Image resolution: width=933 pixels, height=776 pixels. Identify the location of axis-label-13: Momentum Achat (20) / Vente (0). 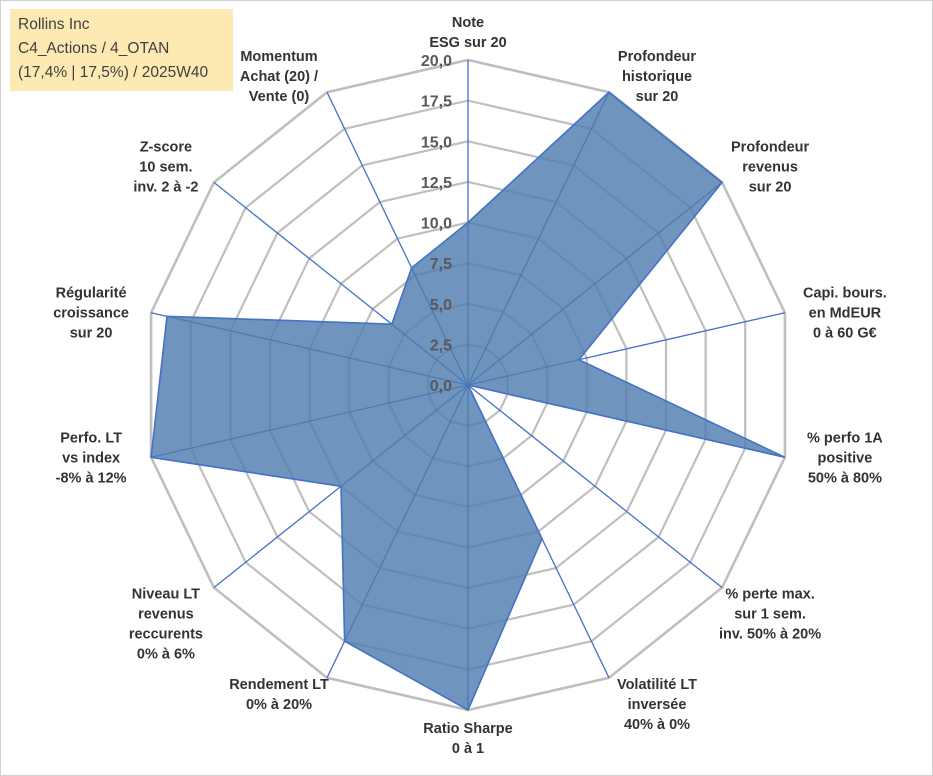
(279, 77).